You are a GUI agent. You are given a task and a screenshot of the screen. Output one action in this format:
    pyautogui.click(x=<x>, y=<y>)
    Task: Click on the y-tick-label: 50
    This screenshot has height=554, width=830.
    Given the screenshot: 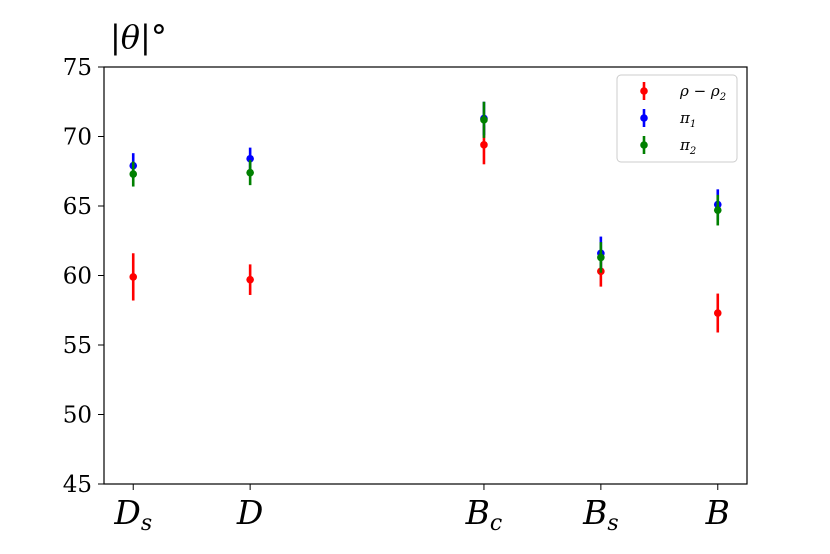 What is the action you would take?
    pyautogui.click(x=77, y=416)
    